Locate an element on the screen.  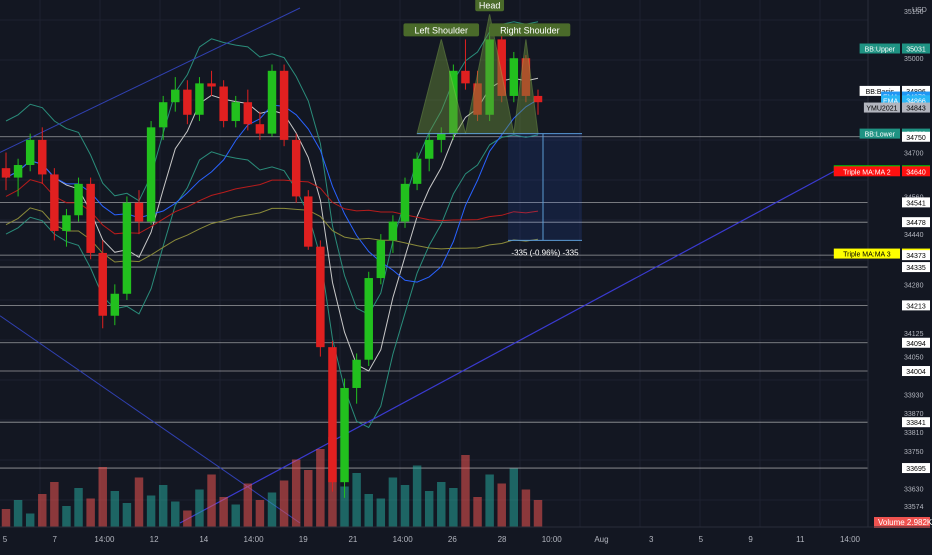
head-label-bg is located at coordinates (490, 6).